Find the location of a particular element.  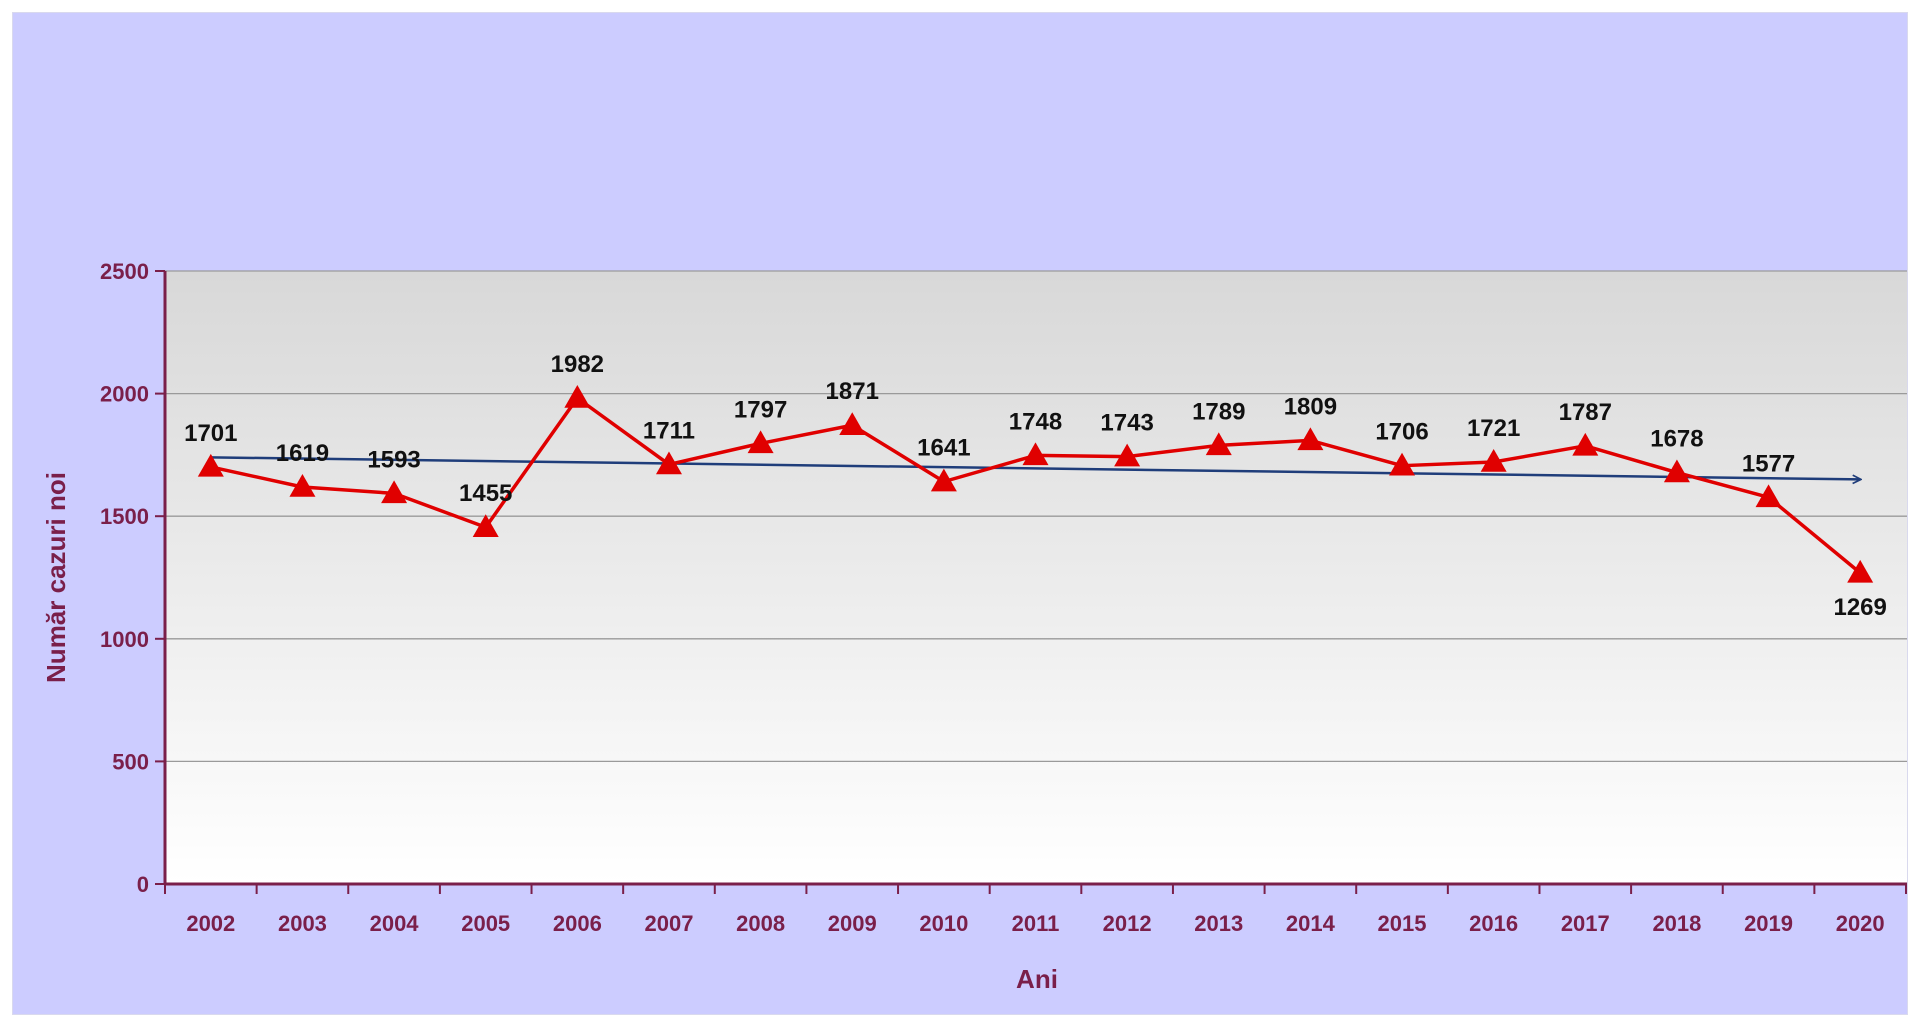

y-tick-labels: 0 500 1000 1500 2000 2500 is located at coordinates (124, 578).